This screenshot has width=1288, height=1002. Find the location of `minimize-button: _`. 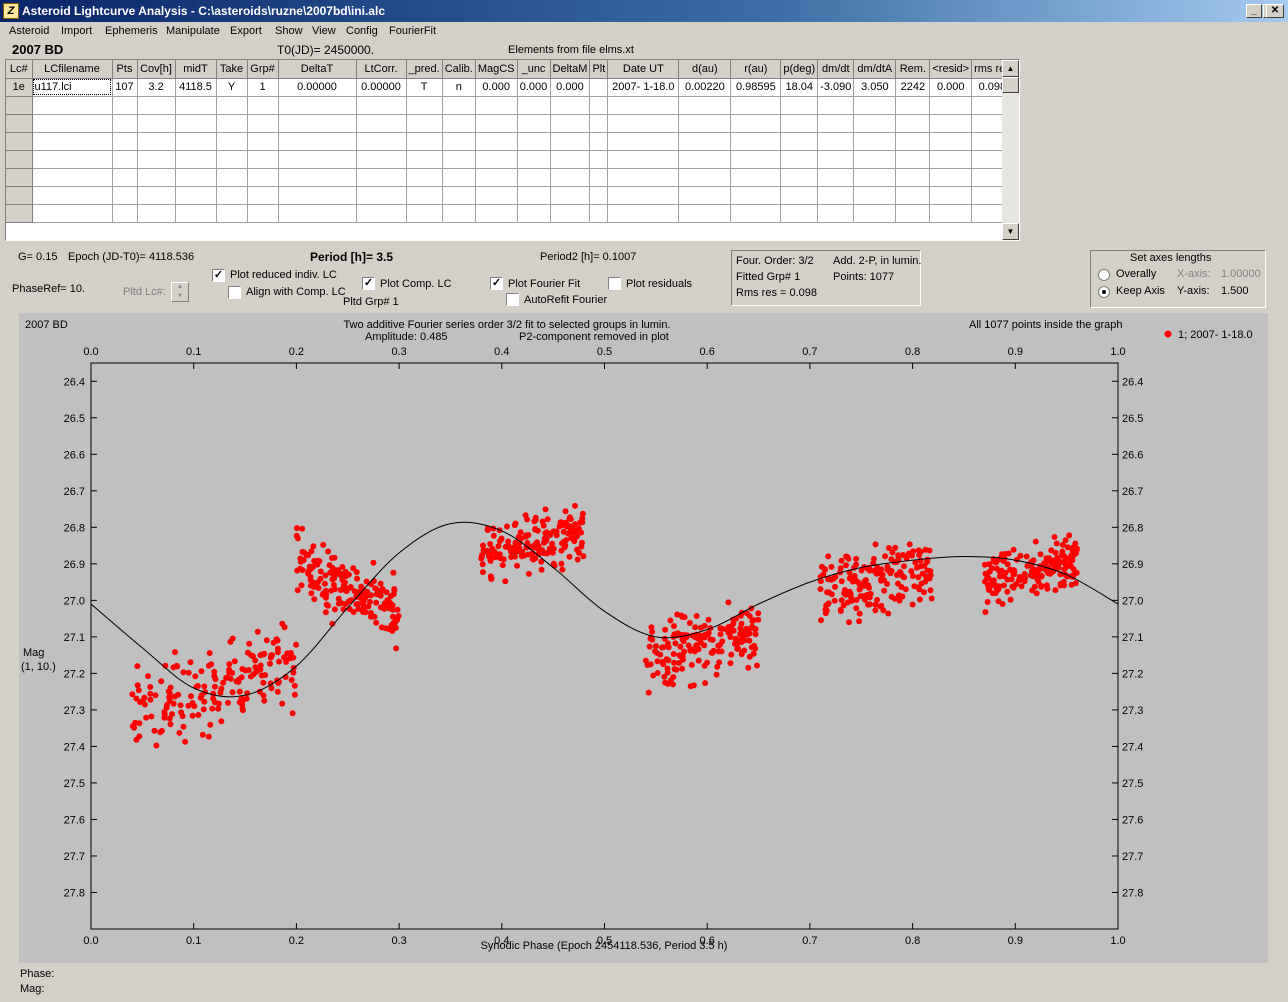

minimize-button: _ is located at coordinates (1254, 11).